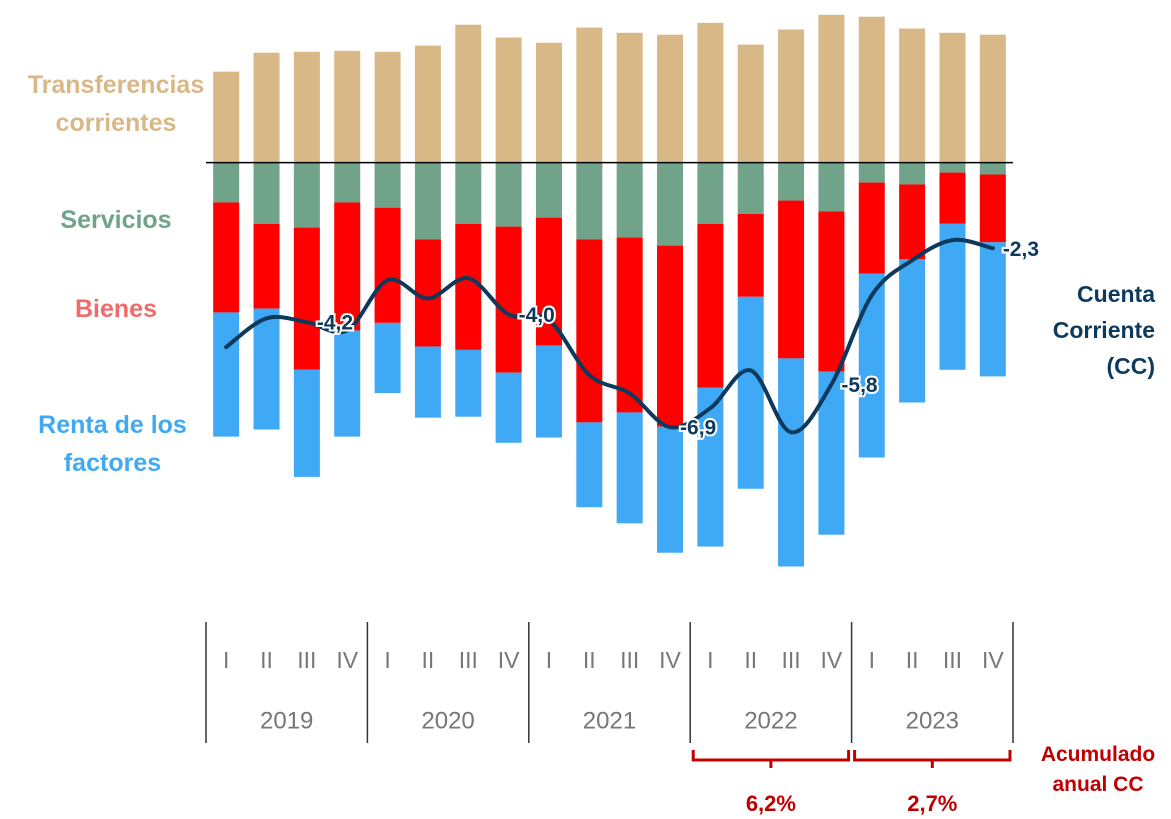  Describe the element at coordinates (335, 323) in the screenshot. I see `data-label: -4,2` at that location.